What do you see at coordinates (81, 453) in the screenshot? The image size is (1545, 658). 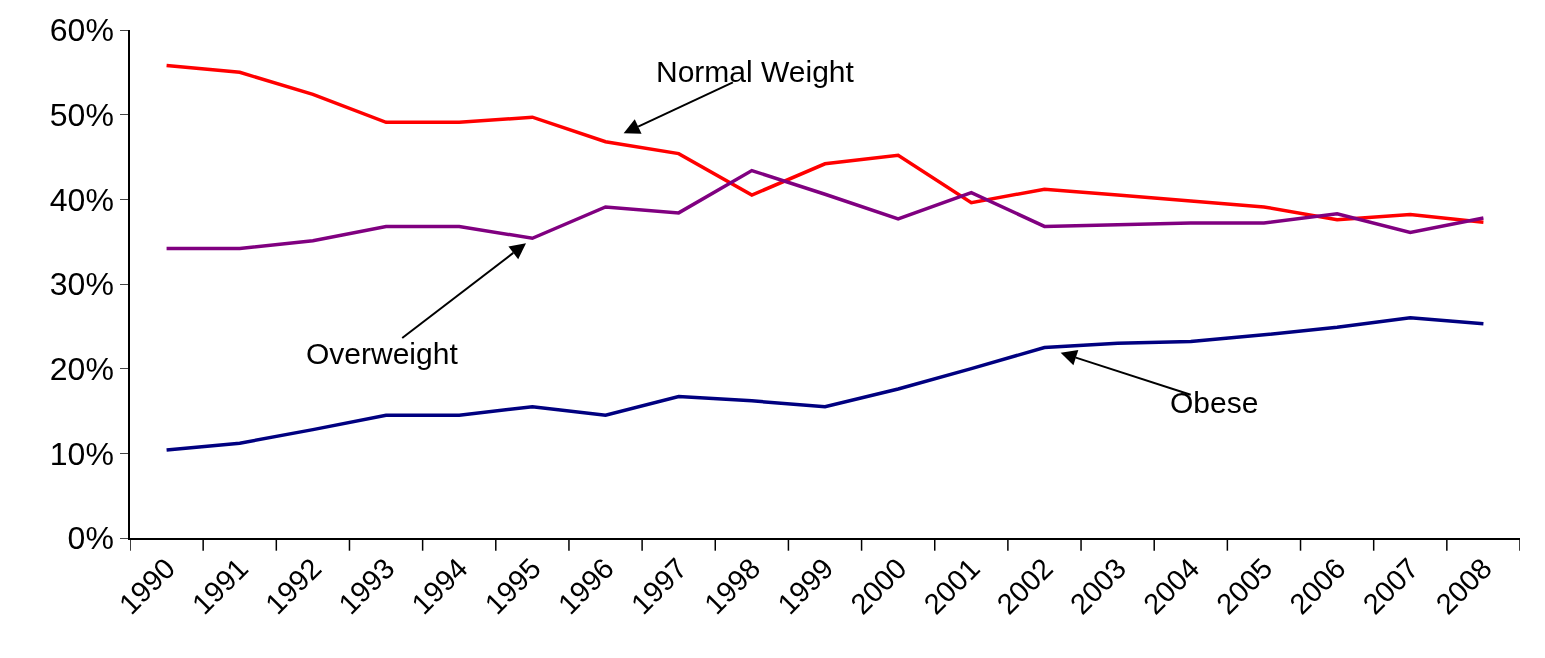 I see `y-tick-label: 10%` at bounding box center [81, 453].